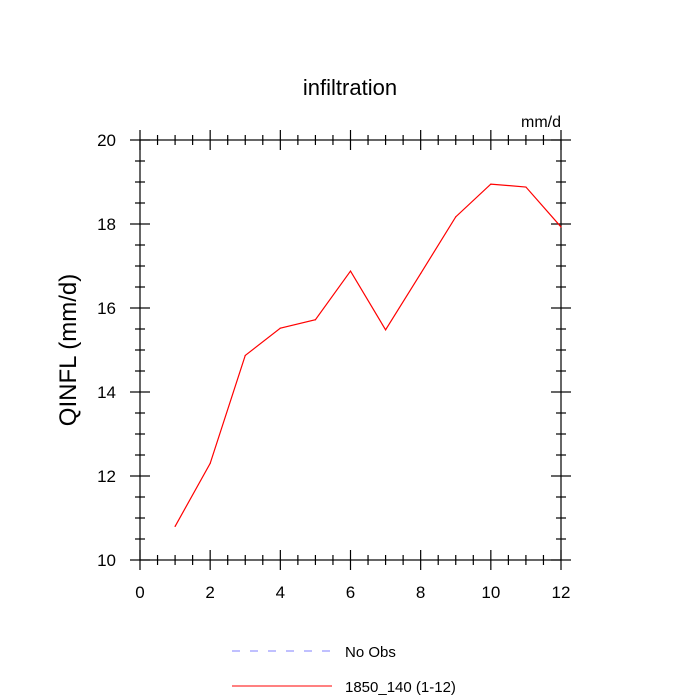 The image size is (700, 700). I want to click on units-label: mm/d, so click(541, 122).